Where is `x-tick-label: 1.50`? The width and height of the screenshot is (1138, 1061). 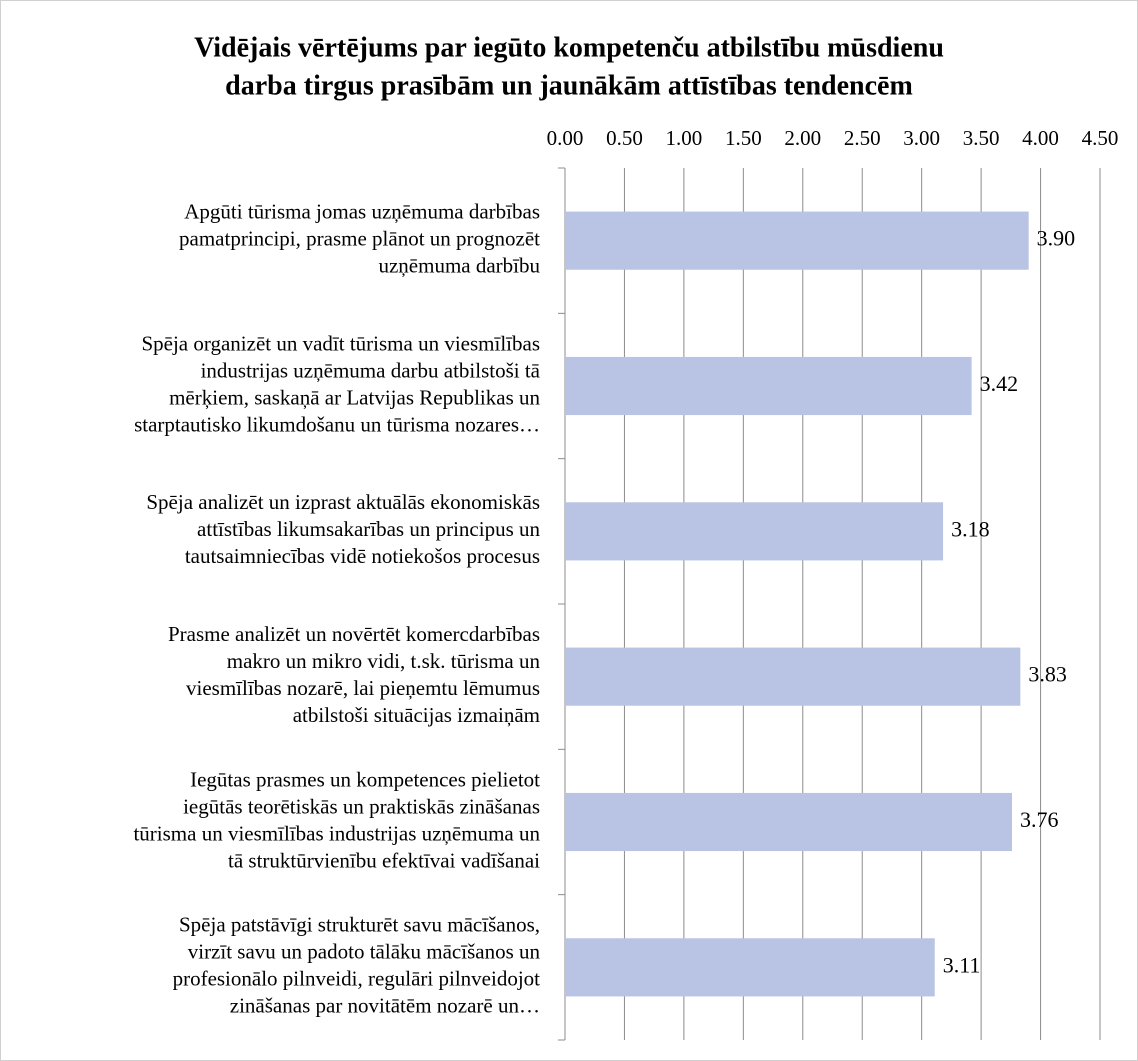
x-tick-label: 1.50 is located at coordinates (743, 138).